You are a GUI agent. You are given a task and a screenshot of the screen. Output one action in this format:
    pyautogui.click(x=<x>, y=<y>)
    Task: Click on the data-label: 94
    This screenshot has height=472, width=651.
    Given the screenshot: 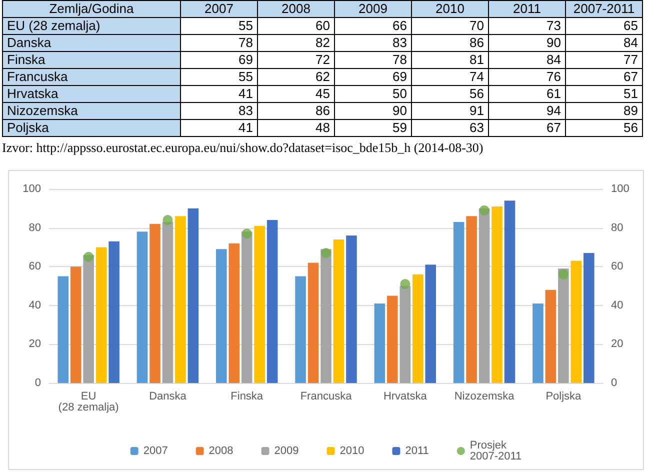 What is the action you would take?
    pyautogui.click(x=527, y=111)
    